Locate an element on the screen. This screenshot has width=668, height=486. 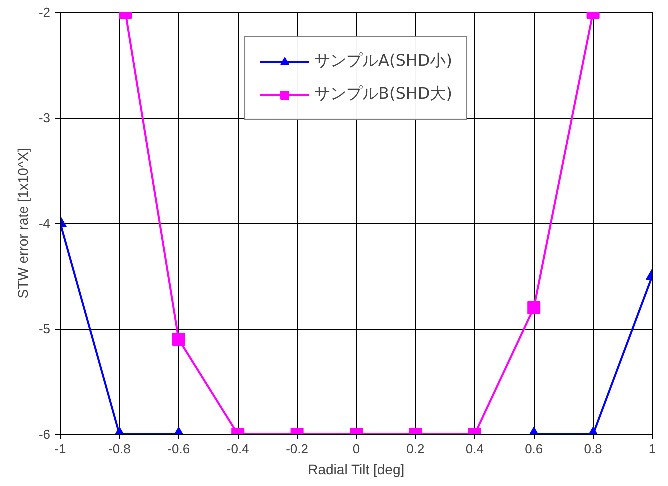
point is located at coordinates (534, 307).